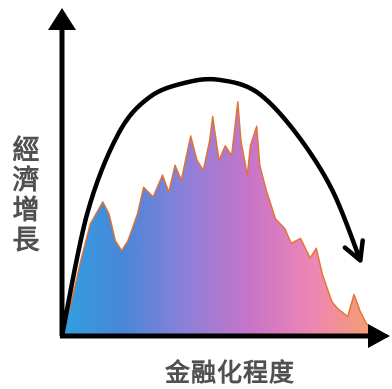 Image resolution: width=392 pixels, height=389 pixels. Describe the element at coordinates (26, 240) in the screenshot. I see `y-axis-label-char: 長` at that location.